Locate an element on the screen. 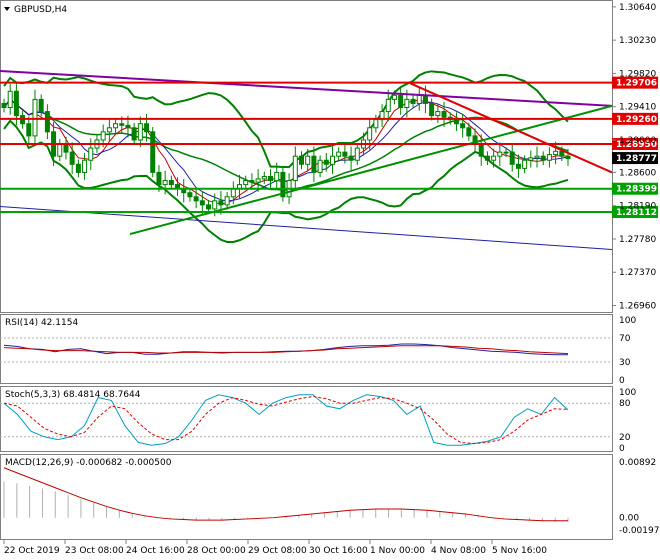 This screenshot has width=660, height=560. level-label: 1.28950 is located at coordinates (636, 145).